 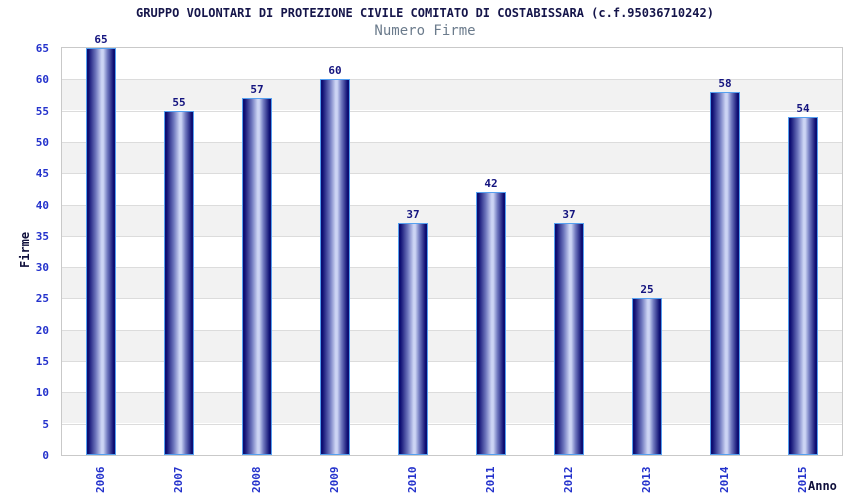 I want to click on y-tick-label: 30, so click(x=42, y=267).